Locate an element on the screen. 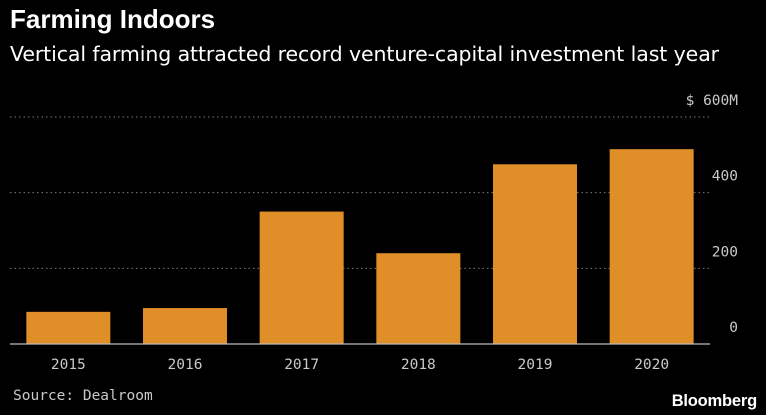 This screenshot has height=415, width=766. bar-2015 is located at coordinates (68, 327).